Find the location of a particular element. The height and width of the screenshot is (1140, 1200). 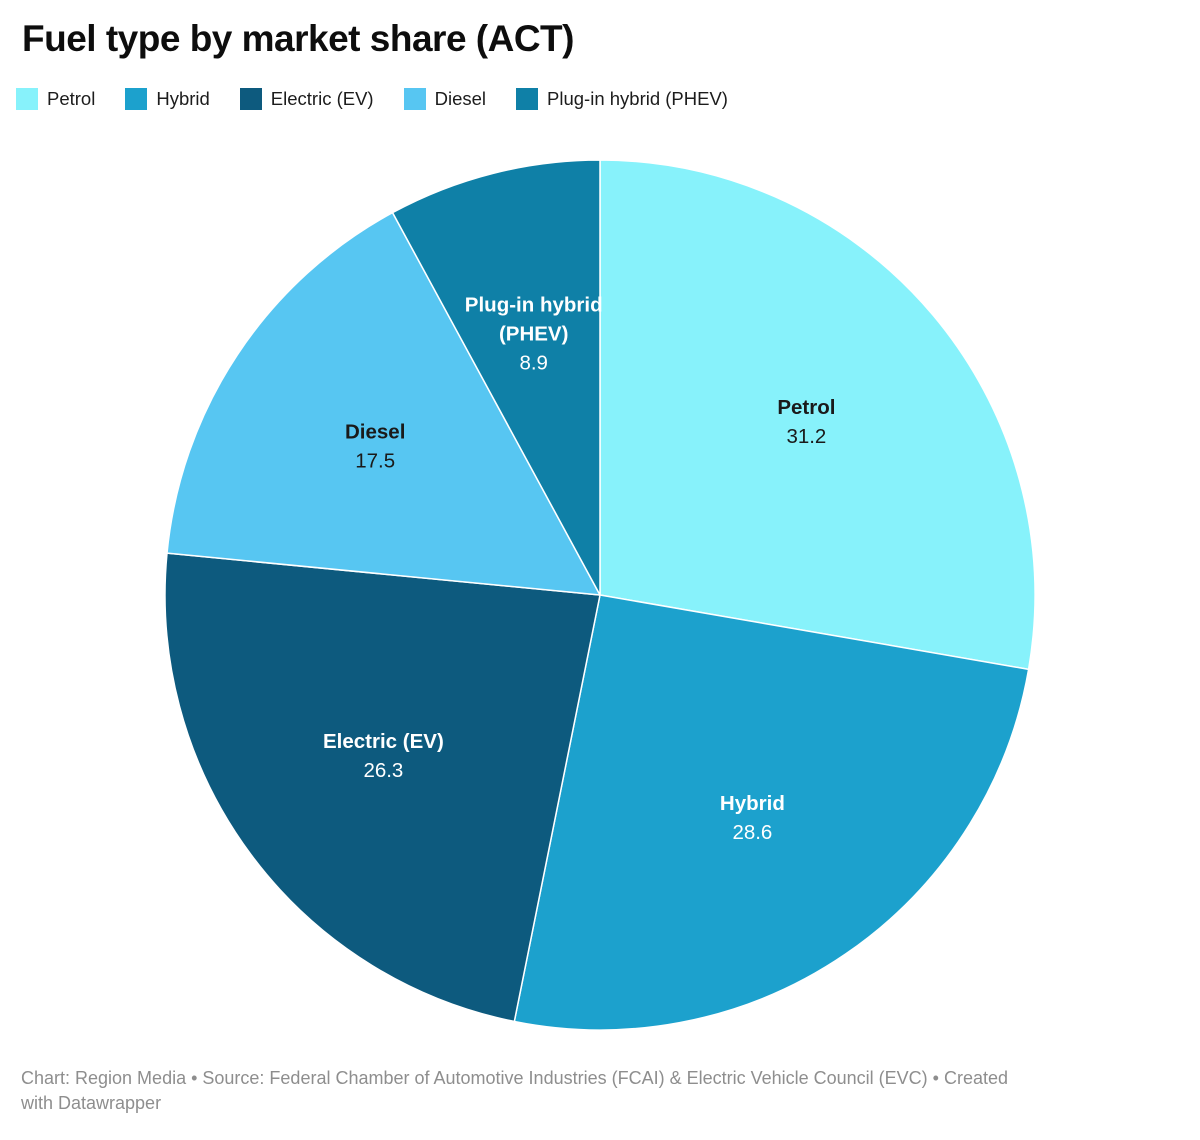

legend-swatch-electric-ev is located at coordinates (250, 99).